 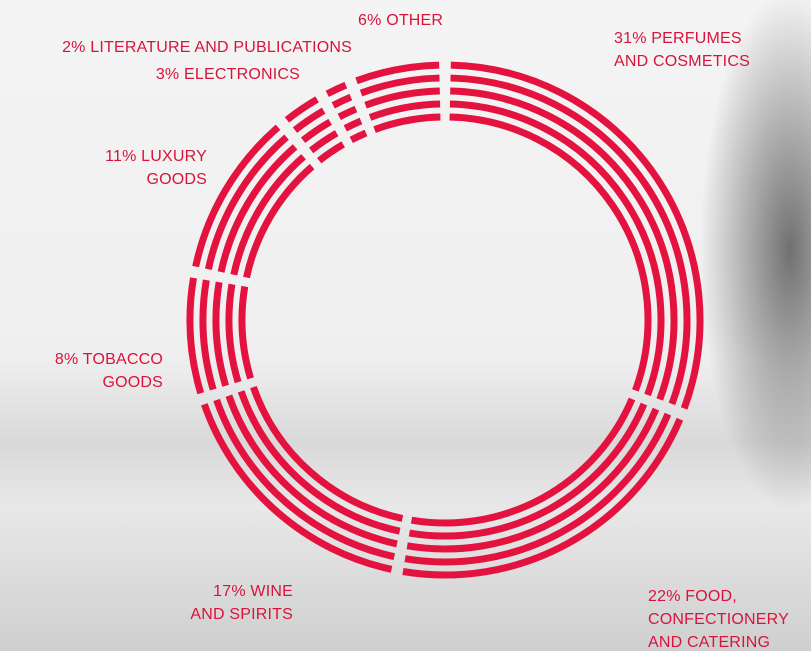 I want to click on segment-label: 6% OTHER, so click(x=418, y=20).